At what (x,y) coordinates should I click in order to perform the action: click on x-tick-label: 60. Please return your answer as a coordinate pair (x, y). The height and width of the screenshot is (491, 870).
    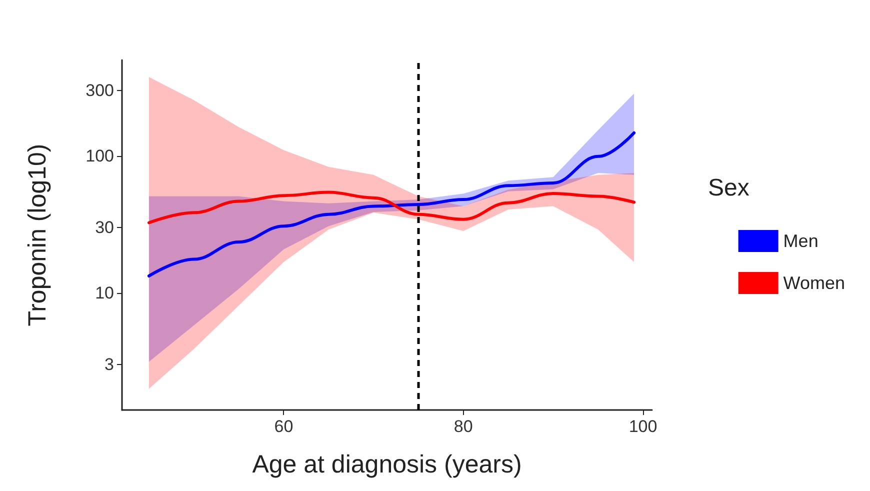
    Looking at the image, I should click on (284, 426).